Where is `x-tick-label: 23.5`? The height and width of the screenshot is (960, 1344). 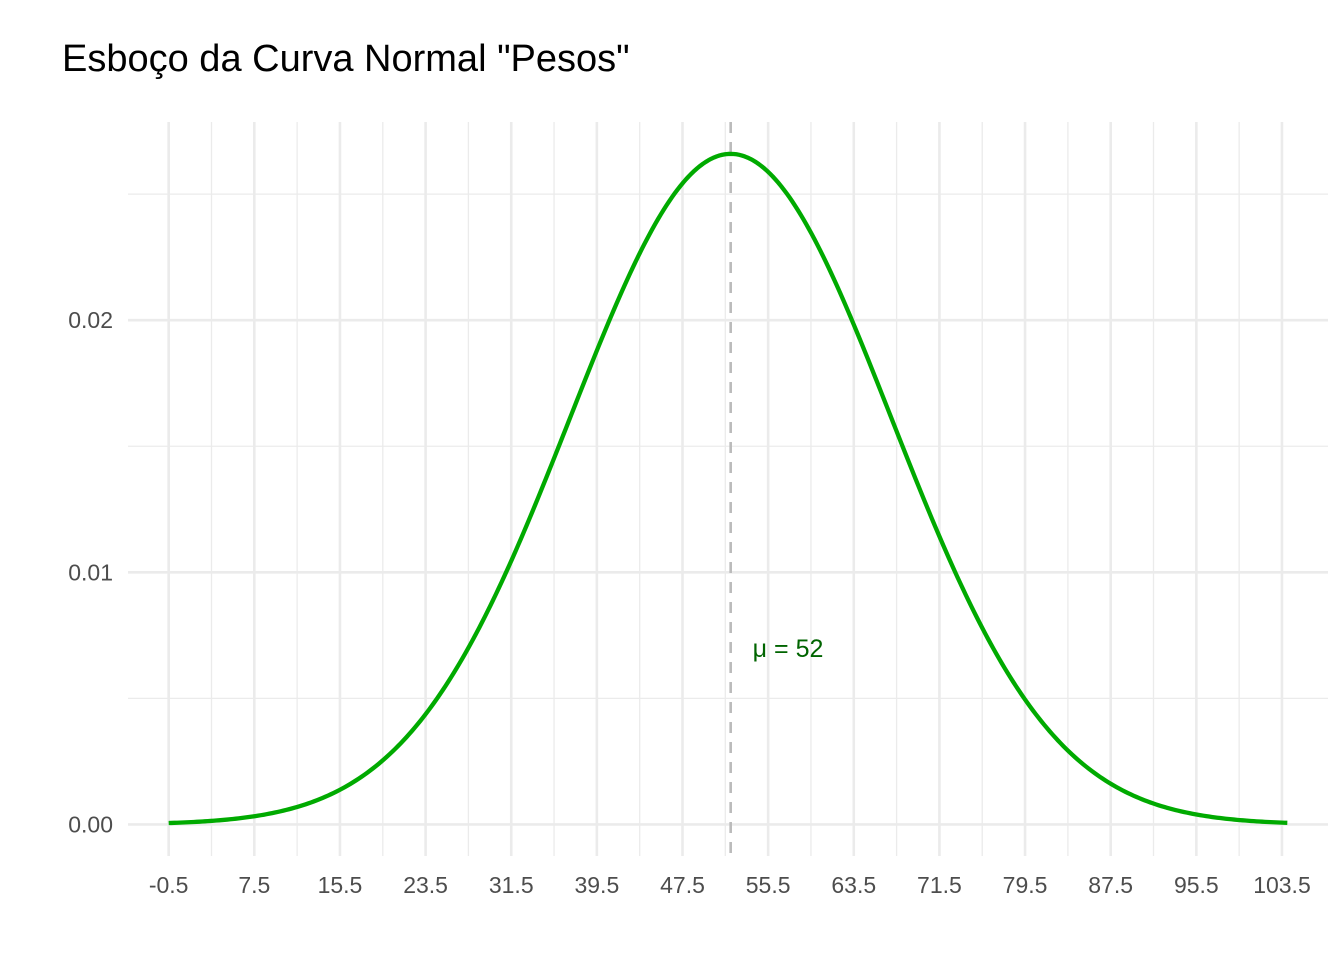
x-tick-label: 23.5 is located at coordinates (425, 885).